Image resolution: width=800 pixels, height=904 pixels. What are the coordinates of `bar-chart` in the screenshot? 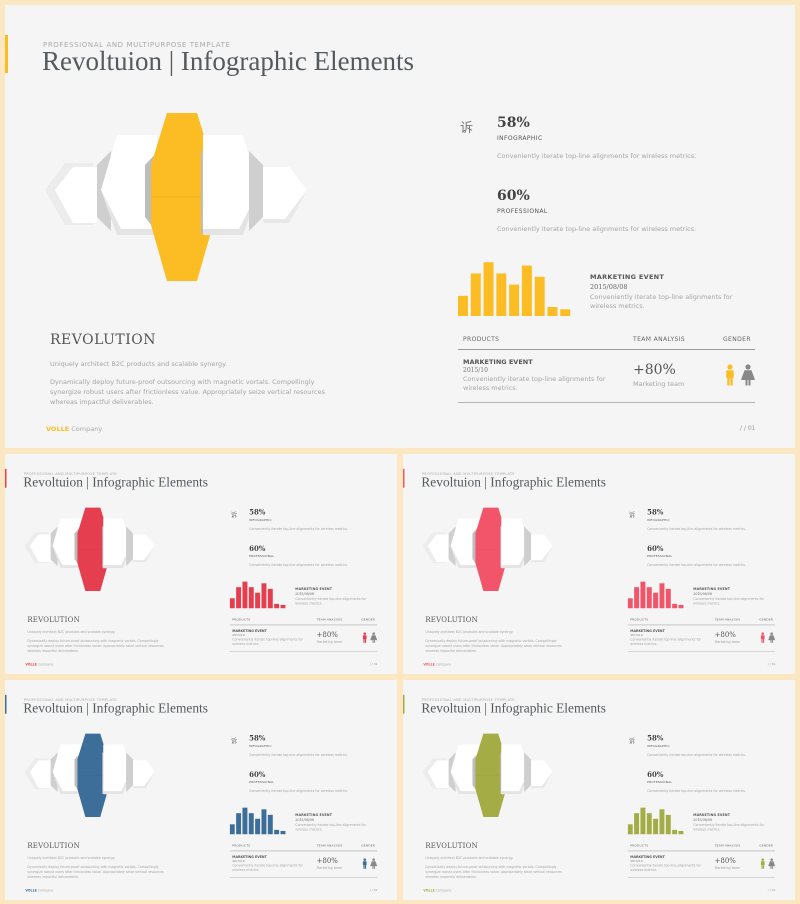 It's located at (514, 289).